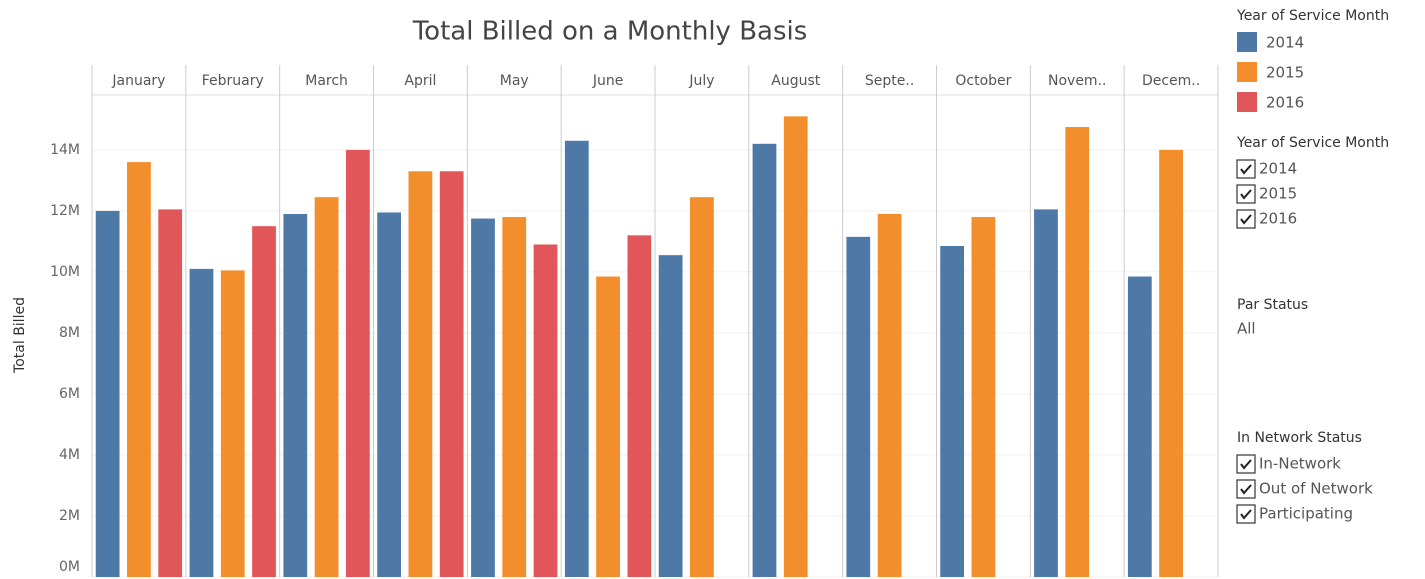 The width and height of the screenshot is (1425, 579). Describe the element at coordinates (138, 81) in the screenshot. I see `month-header: January` at that location.